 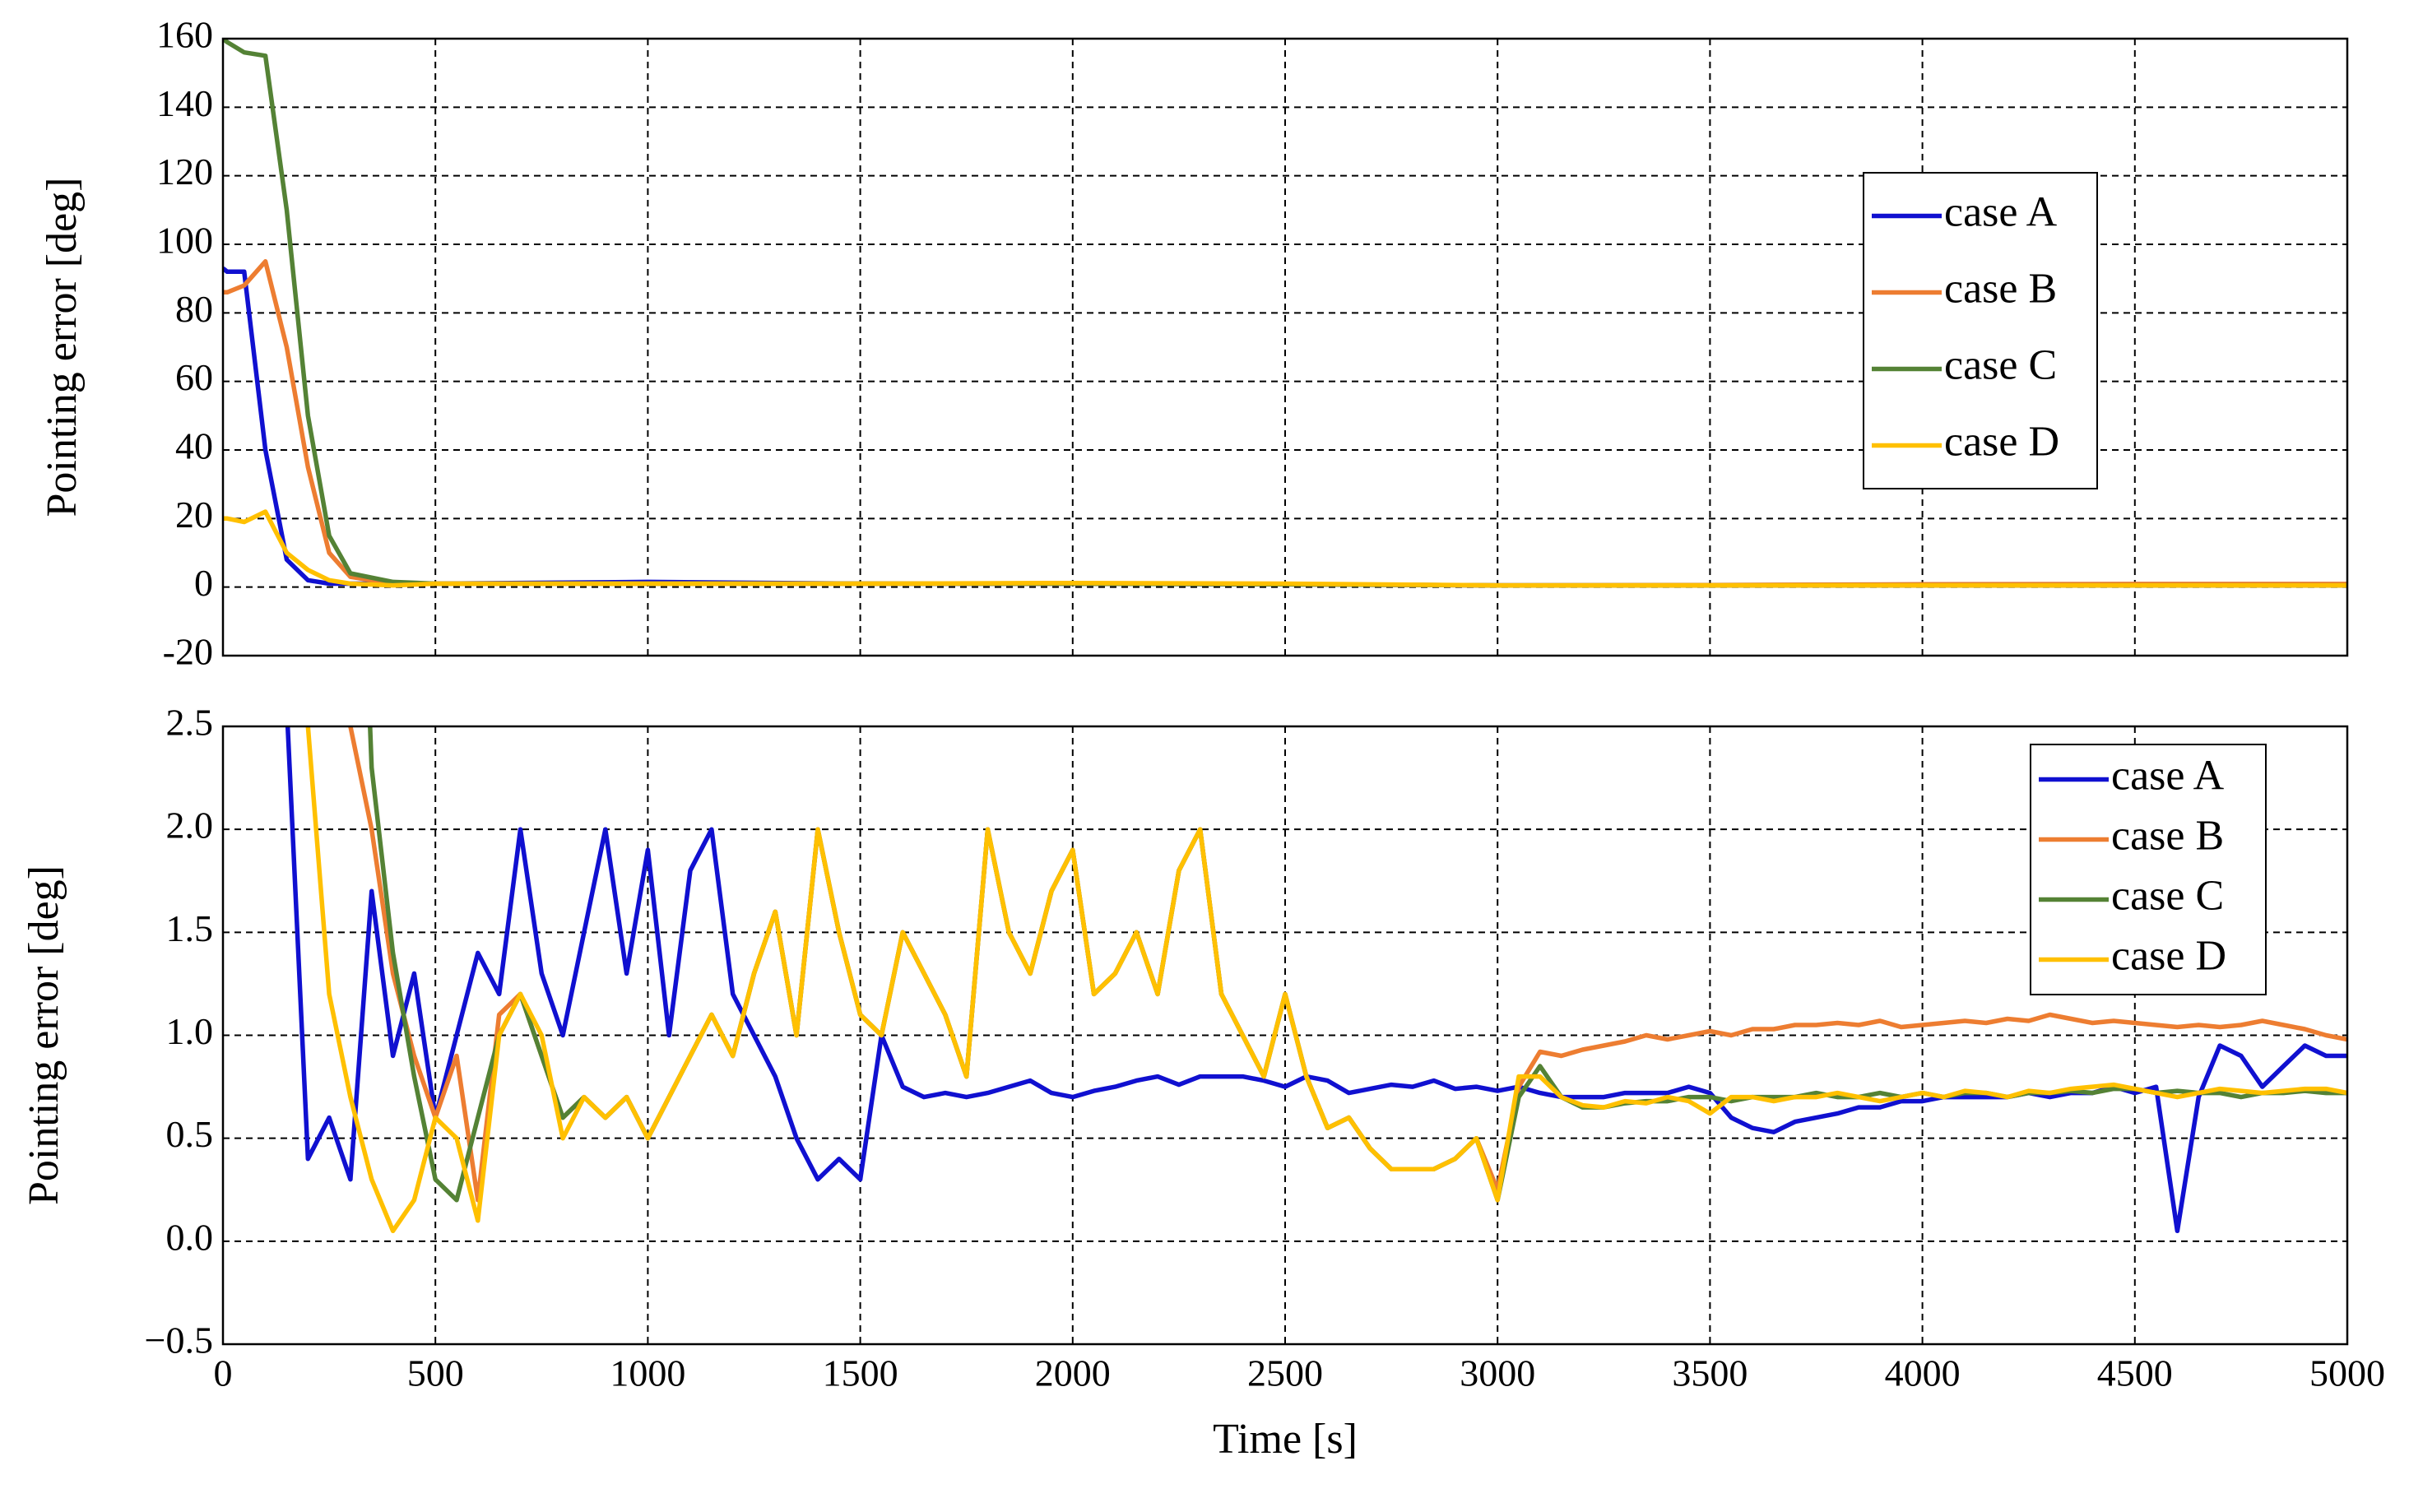 I want to click on x-tick-label: 4000, so click(x=1923, y=1373).